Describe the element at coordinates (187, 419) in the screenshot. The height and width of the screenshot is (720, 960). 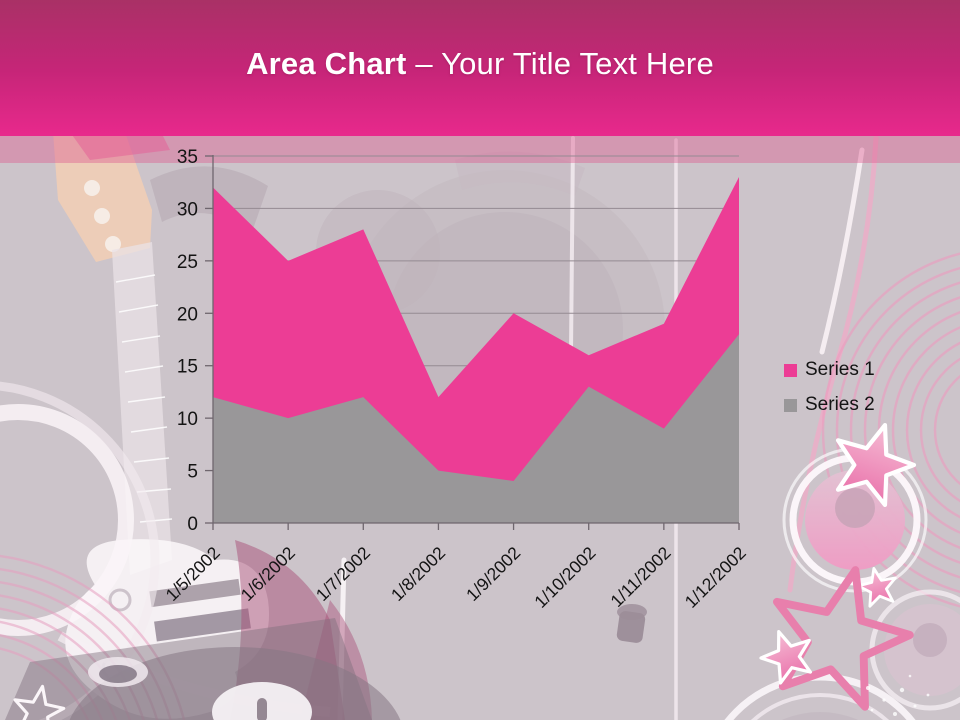
I see `svg-text: 10` at that location.